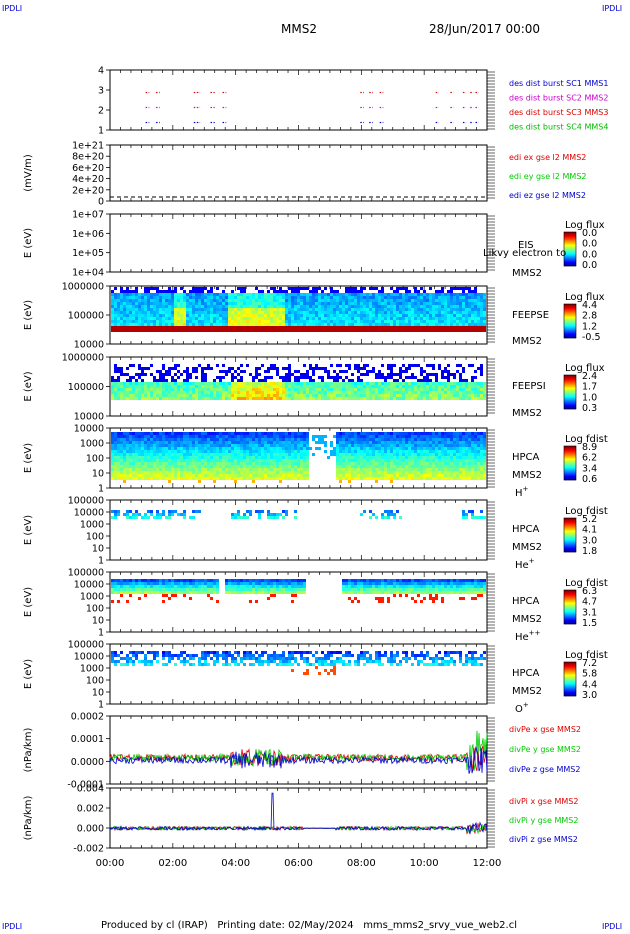 Image resolution: width=630 pixels, height=934 pixels. What do you see at coordinates (570, 240) in the screenshot?
I see `eis-colorbar-cell` at bounding box center [570, 240].